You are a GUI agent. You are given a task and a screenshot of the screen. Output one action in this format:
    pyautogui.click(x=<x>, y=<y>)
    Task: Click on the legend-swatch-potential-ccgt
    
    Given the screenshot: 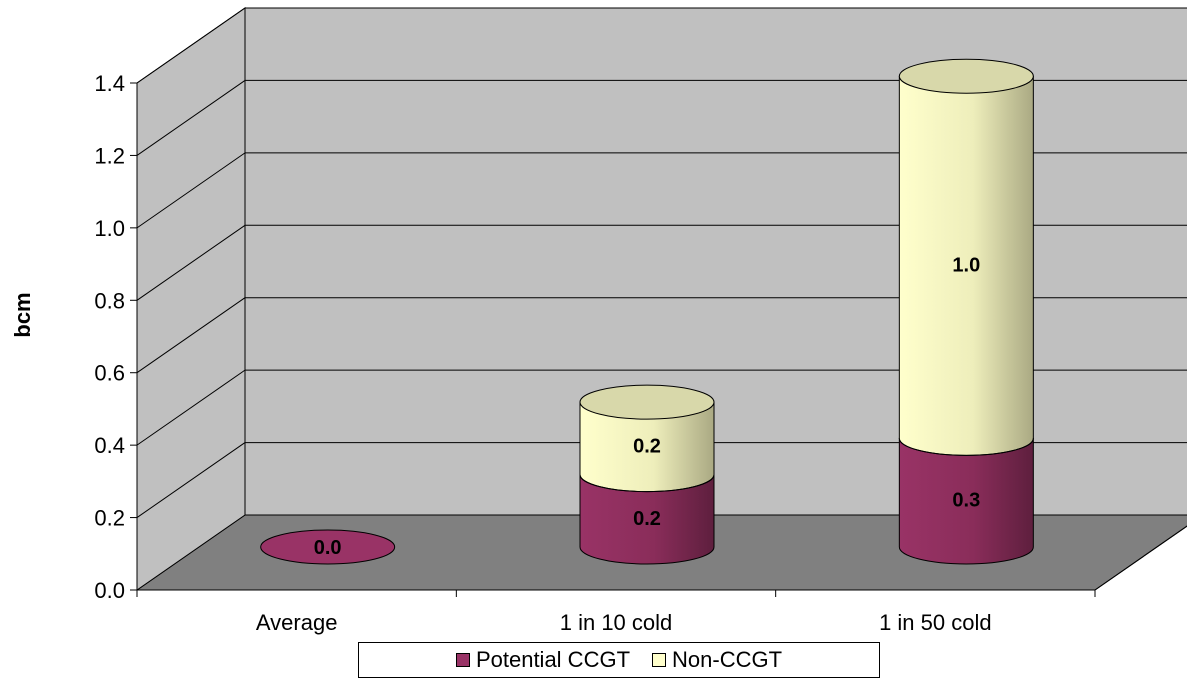 What is the action you would take?
    pyautogui.click(x=462, y=660)
    